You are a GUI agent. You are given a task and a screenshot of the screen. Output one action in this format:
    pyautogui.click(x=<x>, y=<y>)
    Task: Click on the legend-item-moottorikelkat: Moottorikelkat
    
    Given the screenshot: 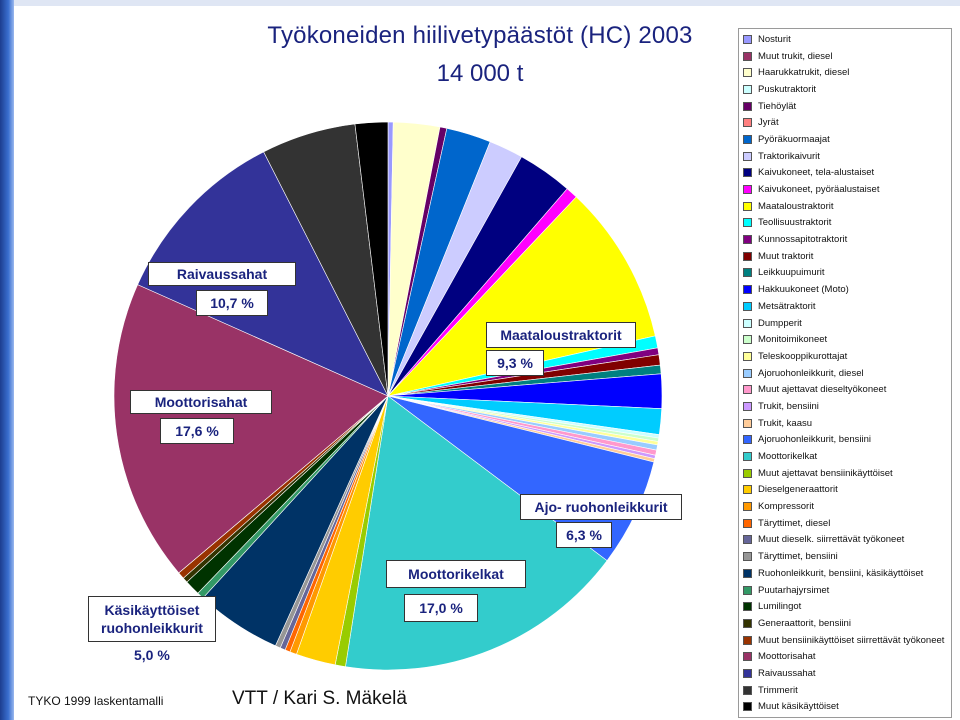 What is the action you would take?
    pyautogui.click(x=845, y=456)
    